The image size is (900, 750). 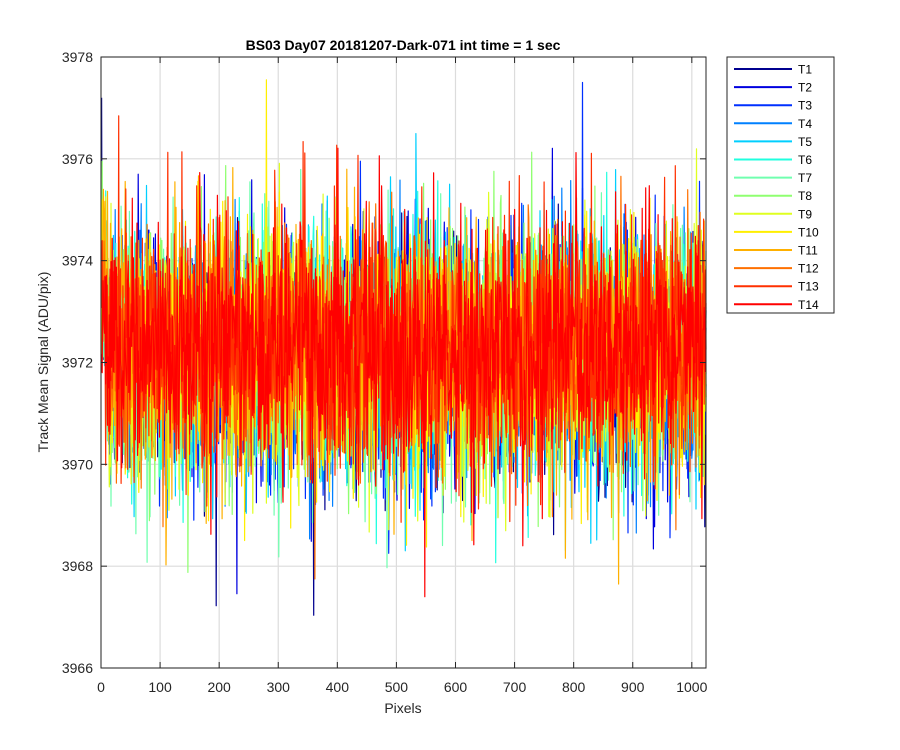 I want to click on legend-label-t1: T1, so click(x=805, y=70).